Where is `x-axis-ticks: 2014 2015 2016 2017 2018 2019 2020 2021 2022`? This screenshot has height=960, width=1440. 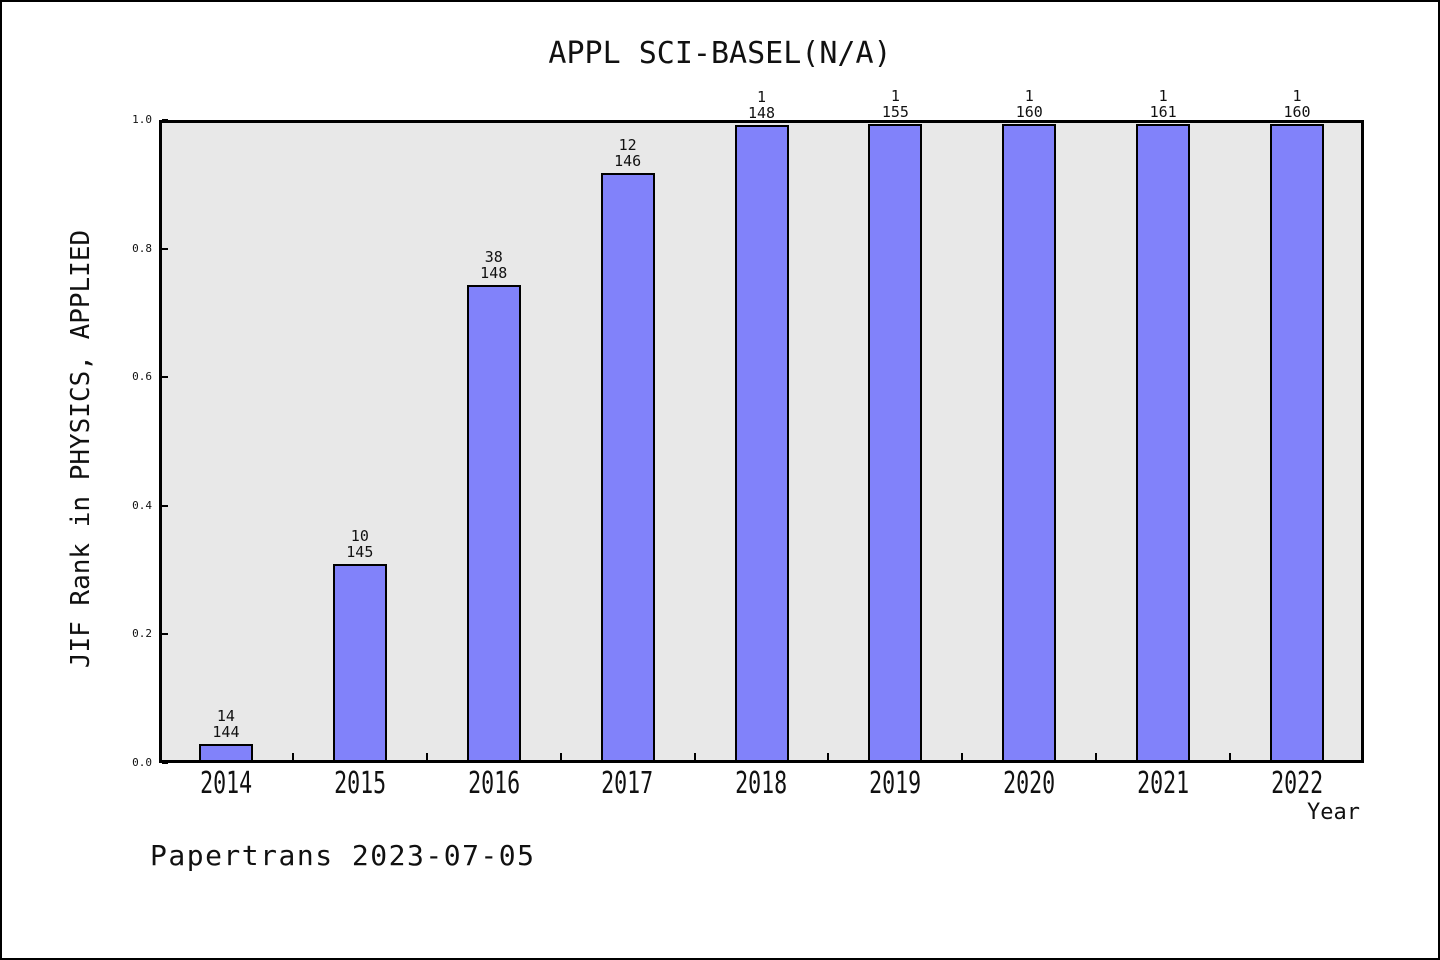
x-axis-ticks: 2014 2015 2016 2017 2018 2019 2020 2021 2022 is located at coordinates (761, 786).